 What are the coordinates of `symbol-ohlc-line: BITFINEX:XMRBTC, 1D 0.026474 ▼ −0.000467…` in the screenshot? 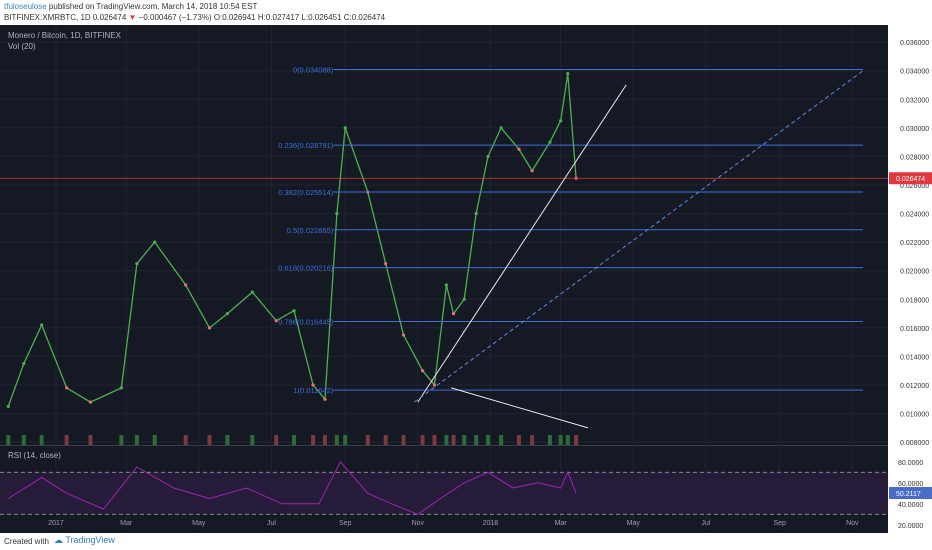 It's located at (194, 17).